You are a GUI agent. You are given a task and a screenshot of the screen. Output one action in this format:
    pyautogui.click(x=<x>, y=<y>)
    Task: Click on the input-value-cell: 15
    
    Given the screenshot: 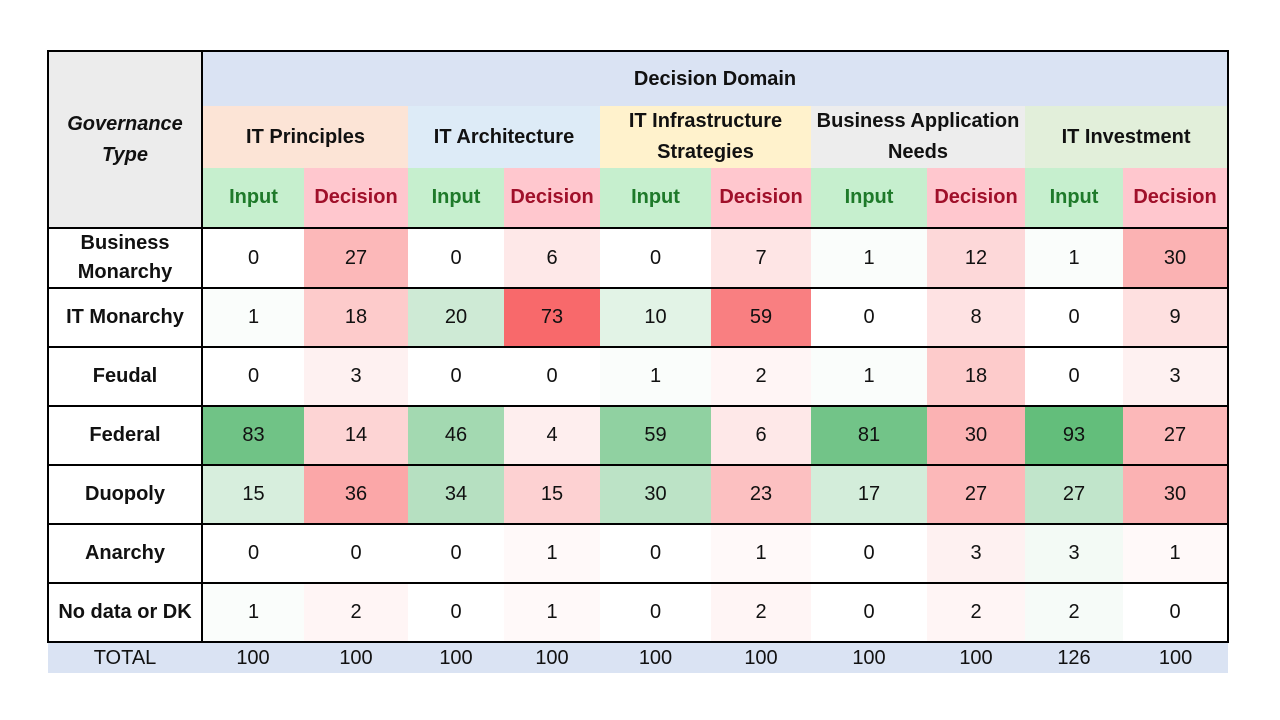 What is the action you would take?
    pyautogui.click(x=253, y=494)
    